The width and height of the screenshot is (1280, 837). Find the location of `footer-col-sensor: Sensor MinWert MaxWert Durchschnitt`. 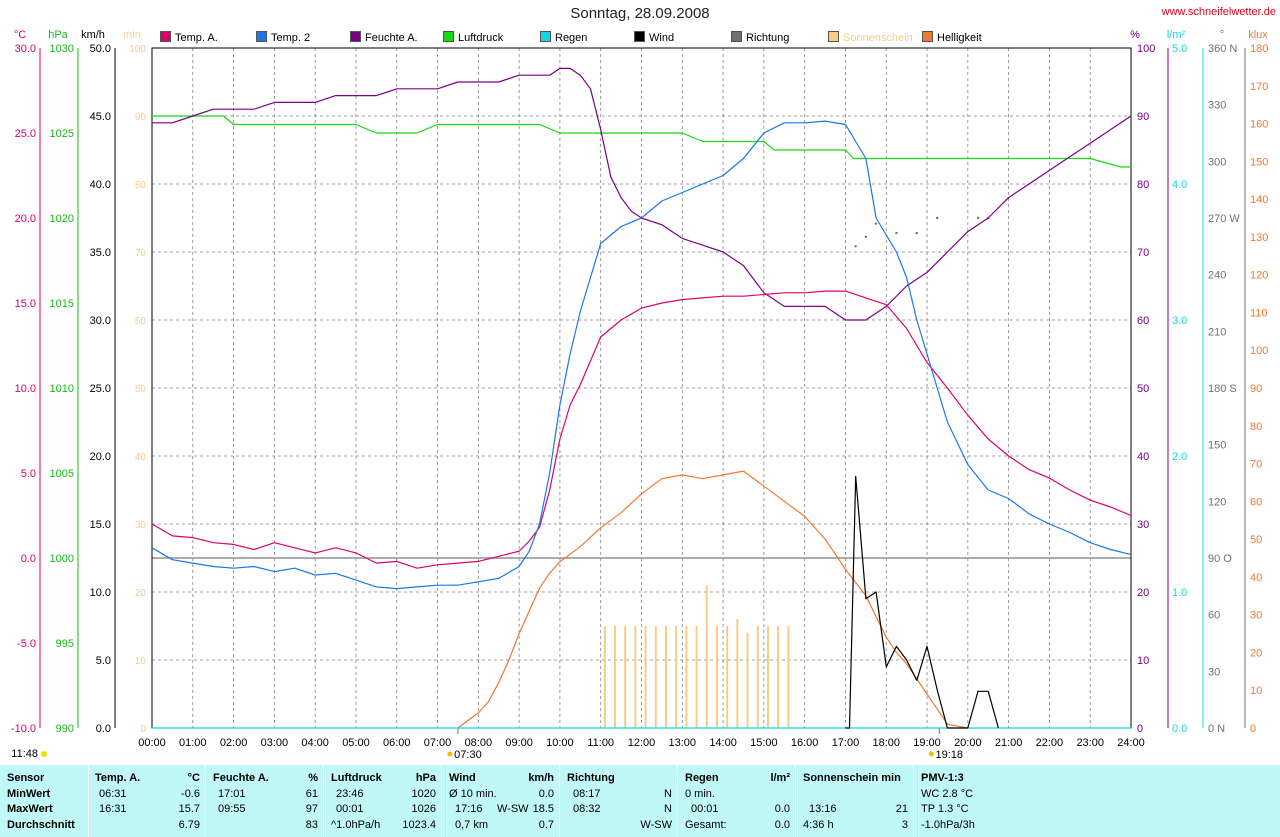

footer-col-sensor: Sensor MinWert MaxWert Durchschnitt is located at coordinates (44, 801).